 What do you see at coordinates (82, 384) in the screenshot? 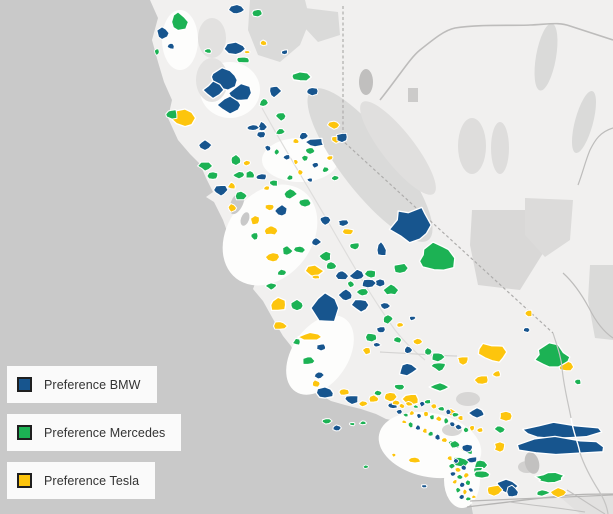
I see `legend-item-bmw: Preference BMW` at bounding box center [82, 384].